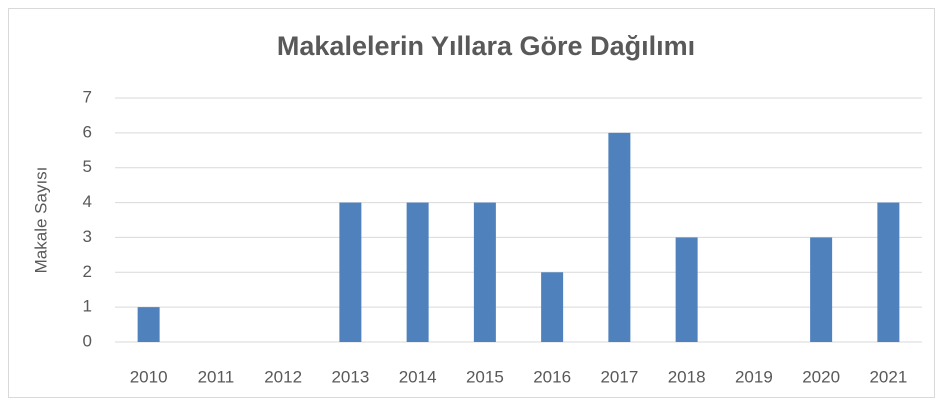 This screenshot has height=405, width=943. Describe the element at coordinates (87, 131) in the screenshot. I see `y-tick-label: 6` at that location.